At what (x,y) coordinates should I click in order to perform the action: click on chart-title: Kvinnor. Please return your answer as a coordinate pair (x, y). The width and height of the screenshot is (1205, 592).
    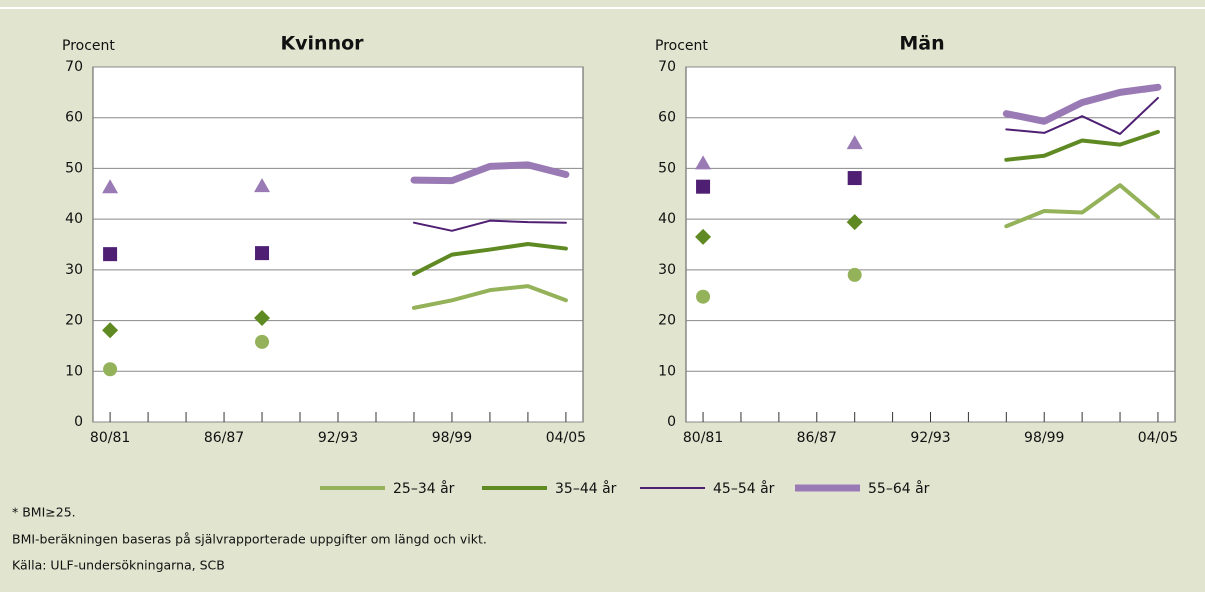
    Looking at the image, I should click on (322, 44).